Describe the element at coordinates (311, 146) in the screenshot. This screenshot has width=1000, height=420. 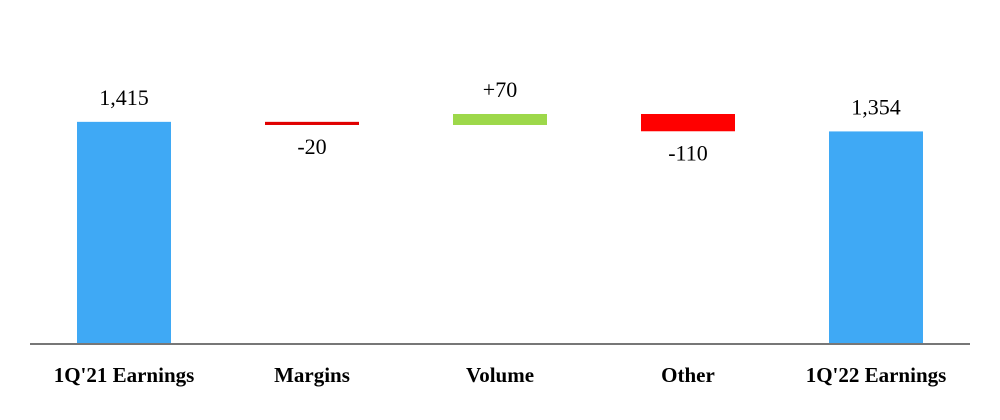
I see `value-label: -20` at that location.